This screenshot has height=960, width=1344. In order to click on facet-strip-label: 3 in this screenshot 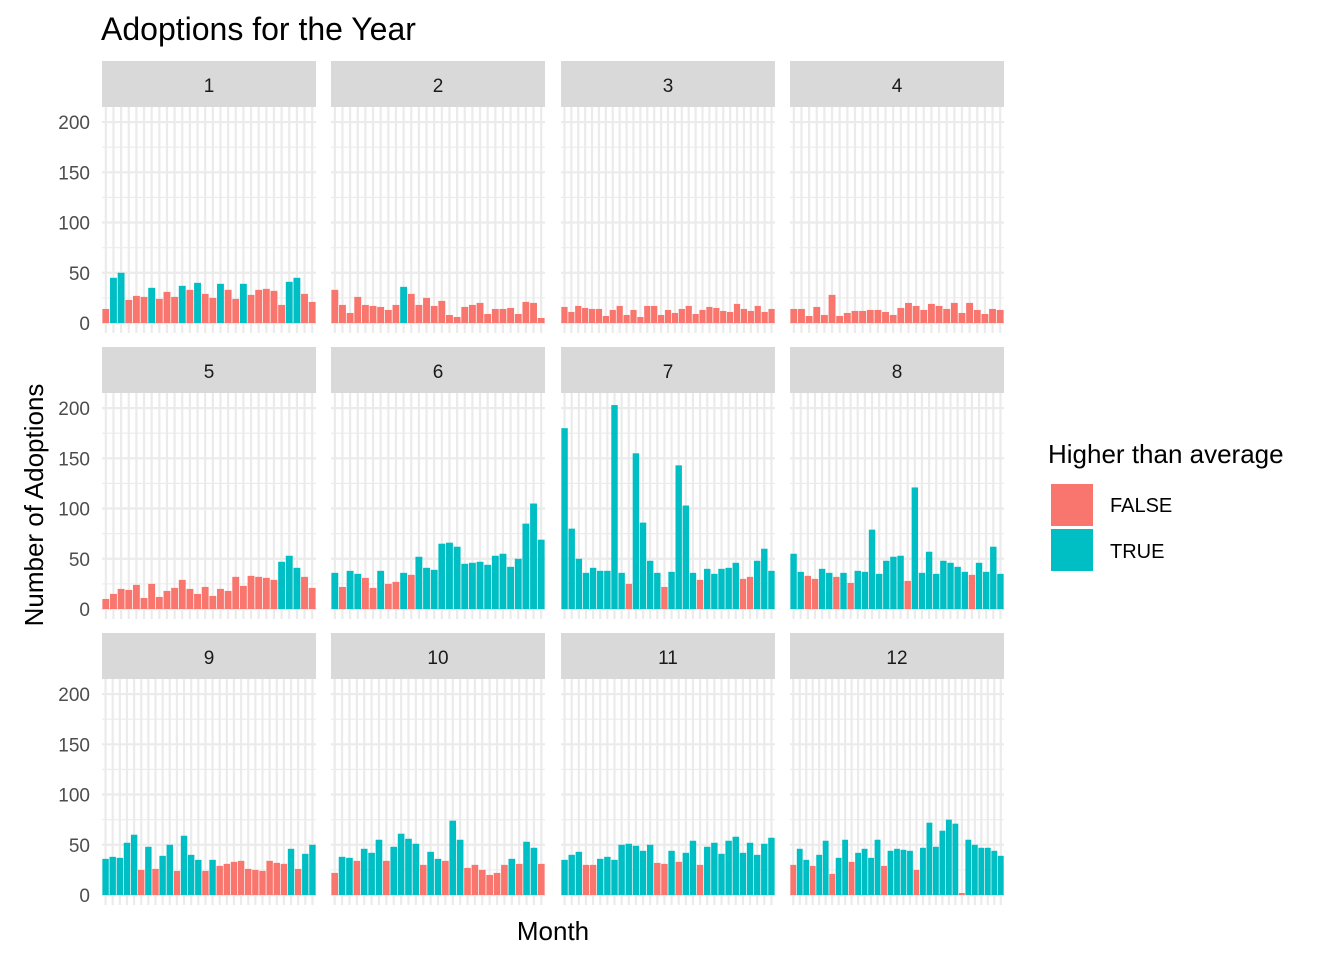, I will do `click(668, 86)`.